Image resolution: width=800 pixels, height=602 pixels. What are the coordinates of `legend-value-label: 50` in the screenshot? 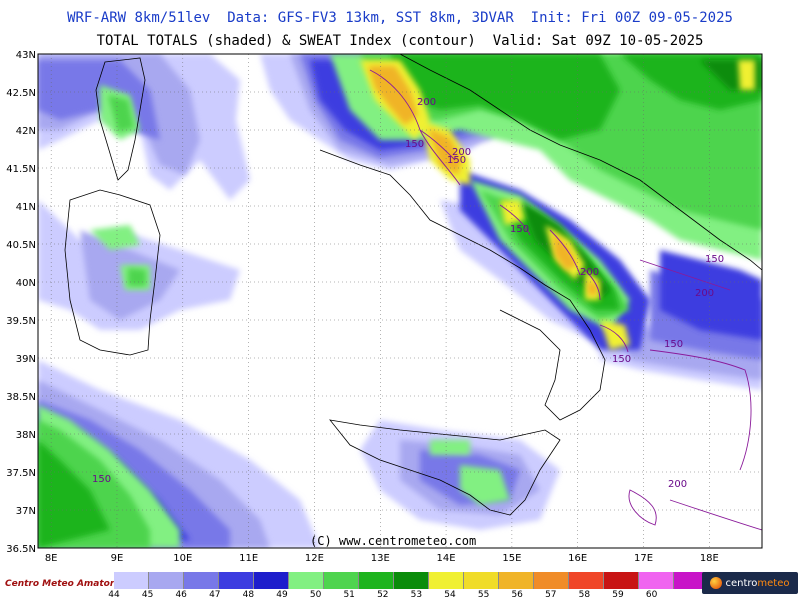 It's located at (315, 595).